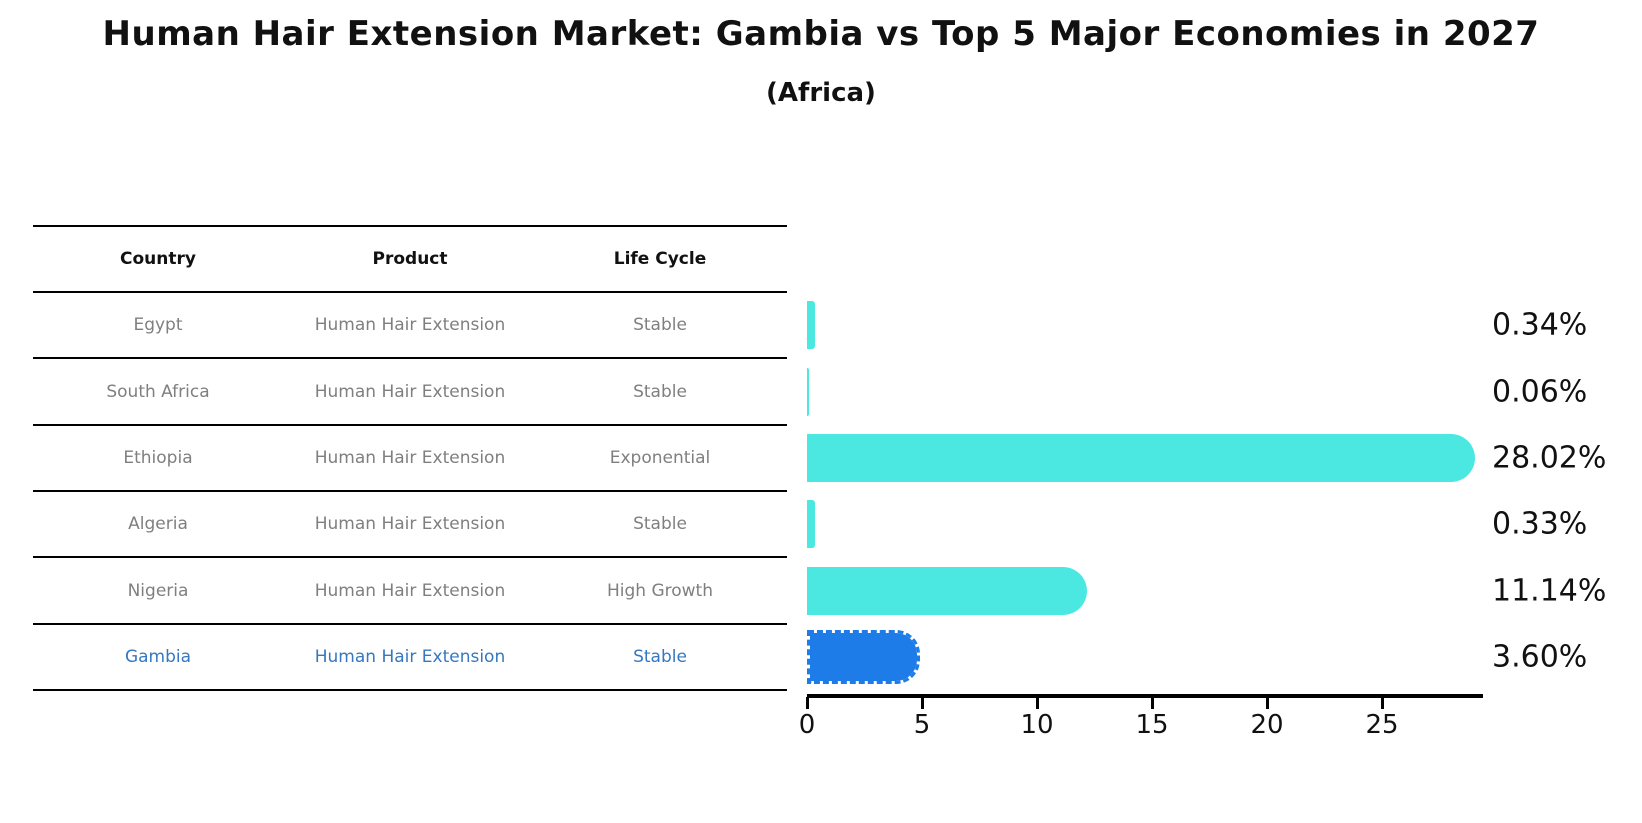 Image resolution: width=1642 pixels, height=823 pixels. What do you see at coordinates (1549, 590) in the screenshot?
I see `value-label: 11.14%` at bounding box center [1549, 590].